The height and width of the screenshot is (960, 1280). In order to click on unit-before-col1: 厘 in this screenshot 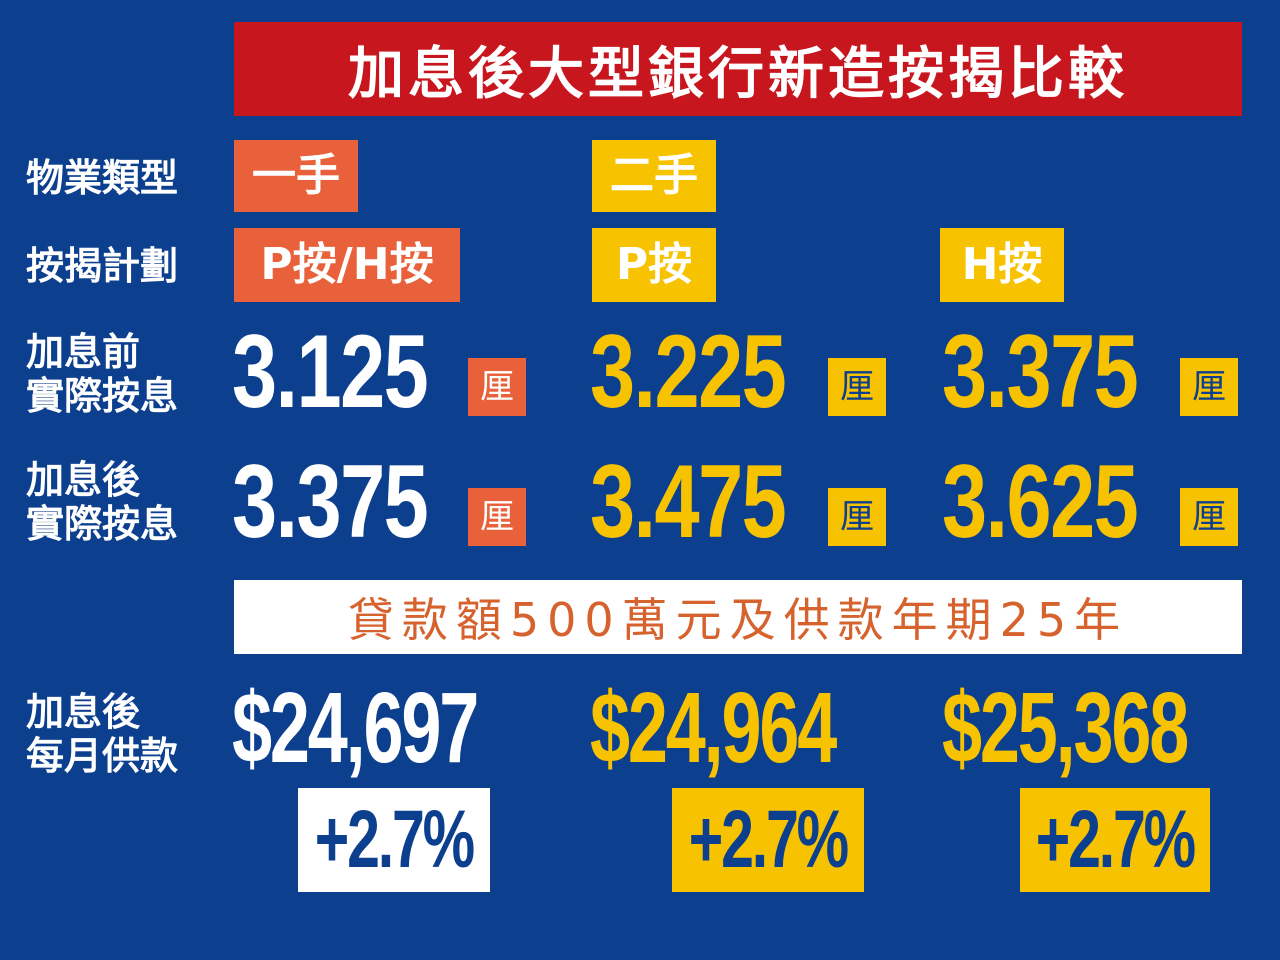, I will do `click(497, 387)`.